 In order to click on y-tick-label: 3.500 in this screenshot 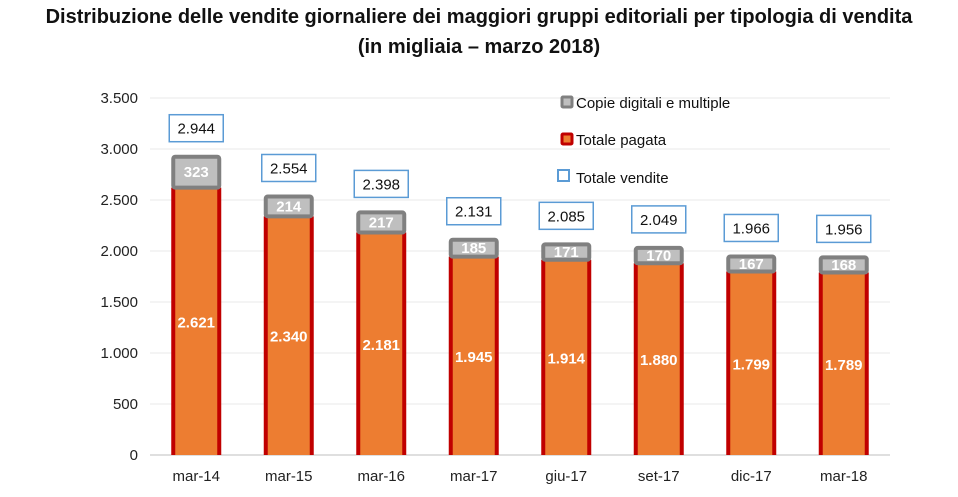, I will do `click(119, 98)`.